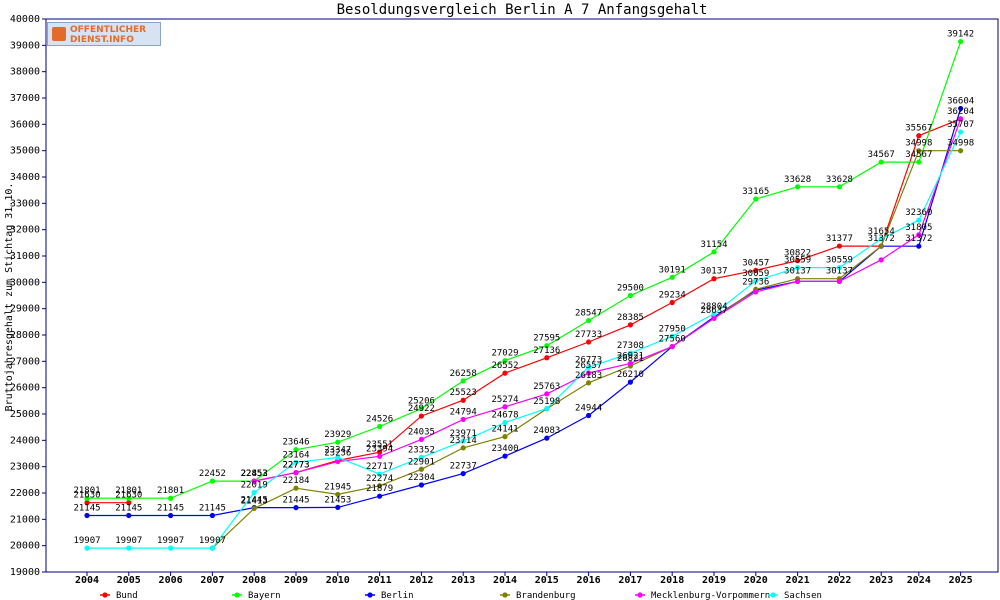 The height and width of the screenshot is (600, 1000). Describe the element at coordinates (25, 256) in the screenshot. I see `y-tick-label: 31000` at that location.